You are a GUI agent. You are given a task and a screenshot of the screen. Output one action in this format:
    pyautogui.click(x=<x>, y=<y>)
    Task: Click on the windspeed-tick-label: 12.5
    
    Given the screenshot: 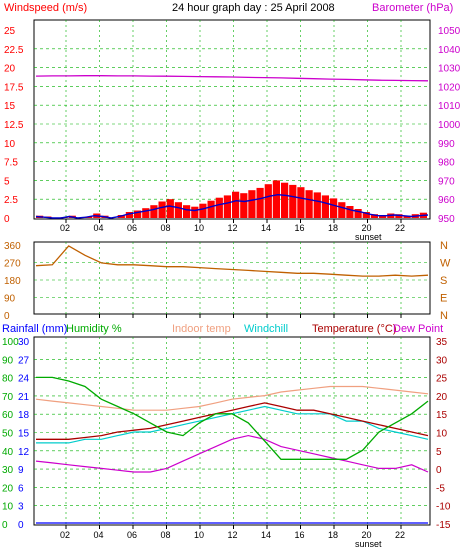 What is the action you would take?
    pyautogui.click(x=14, y=125)
    